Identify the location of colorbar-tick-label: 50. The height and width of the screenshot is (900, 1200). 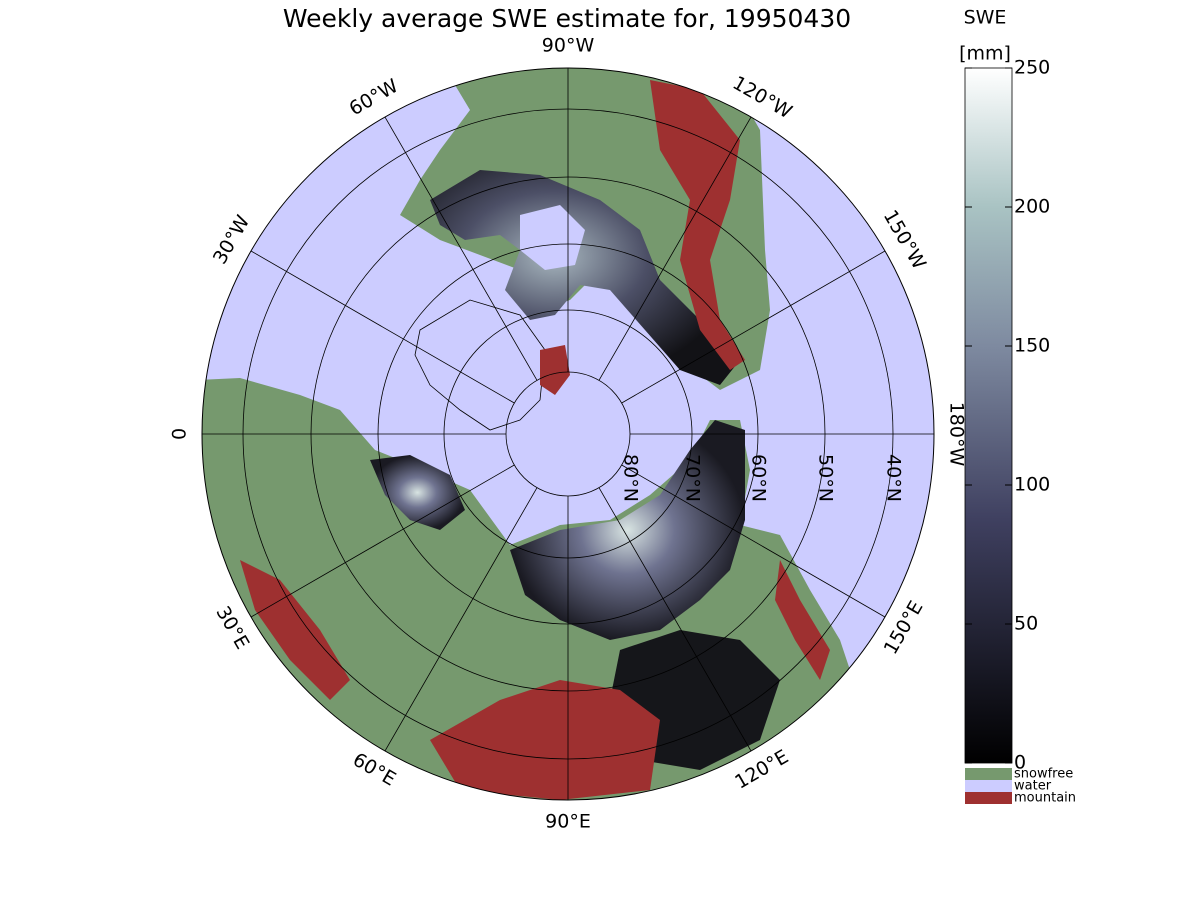
(1026, 624).